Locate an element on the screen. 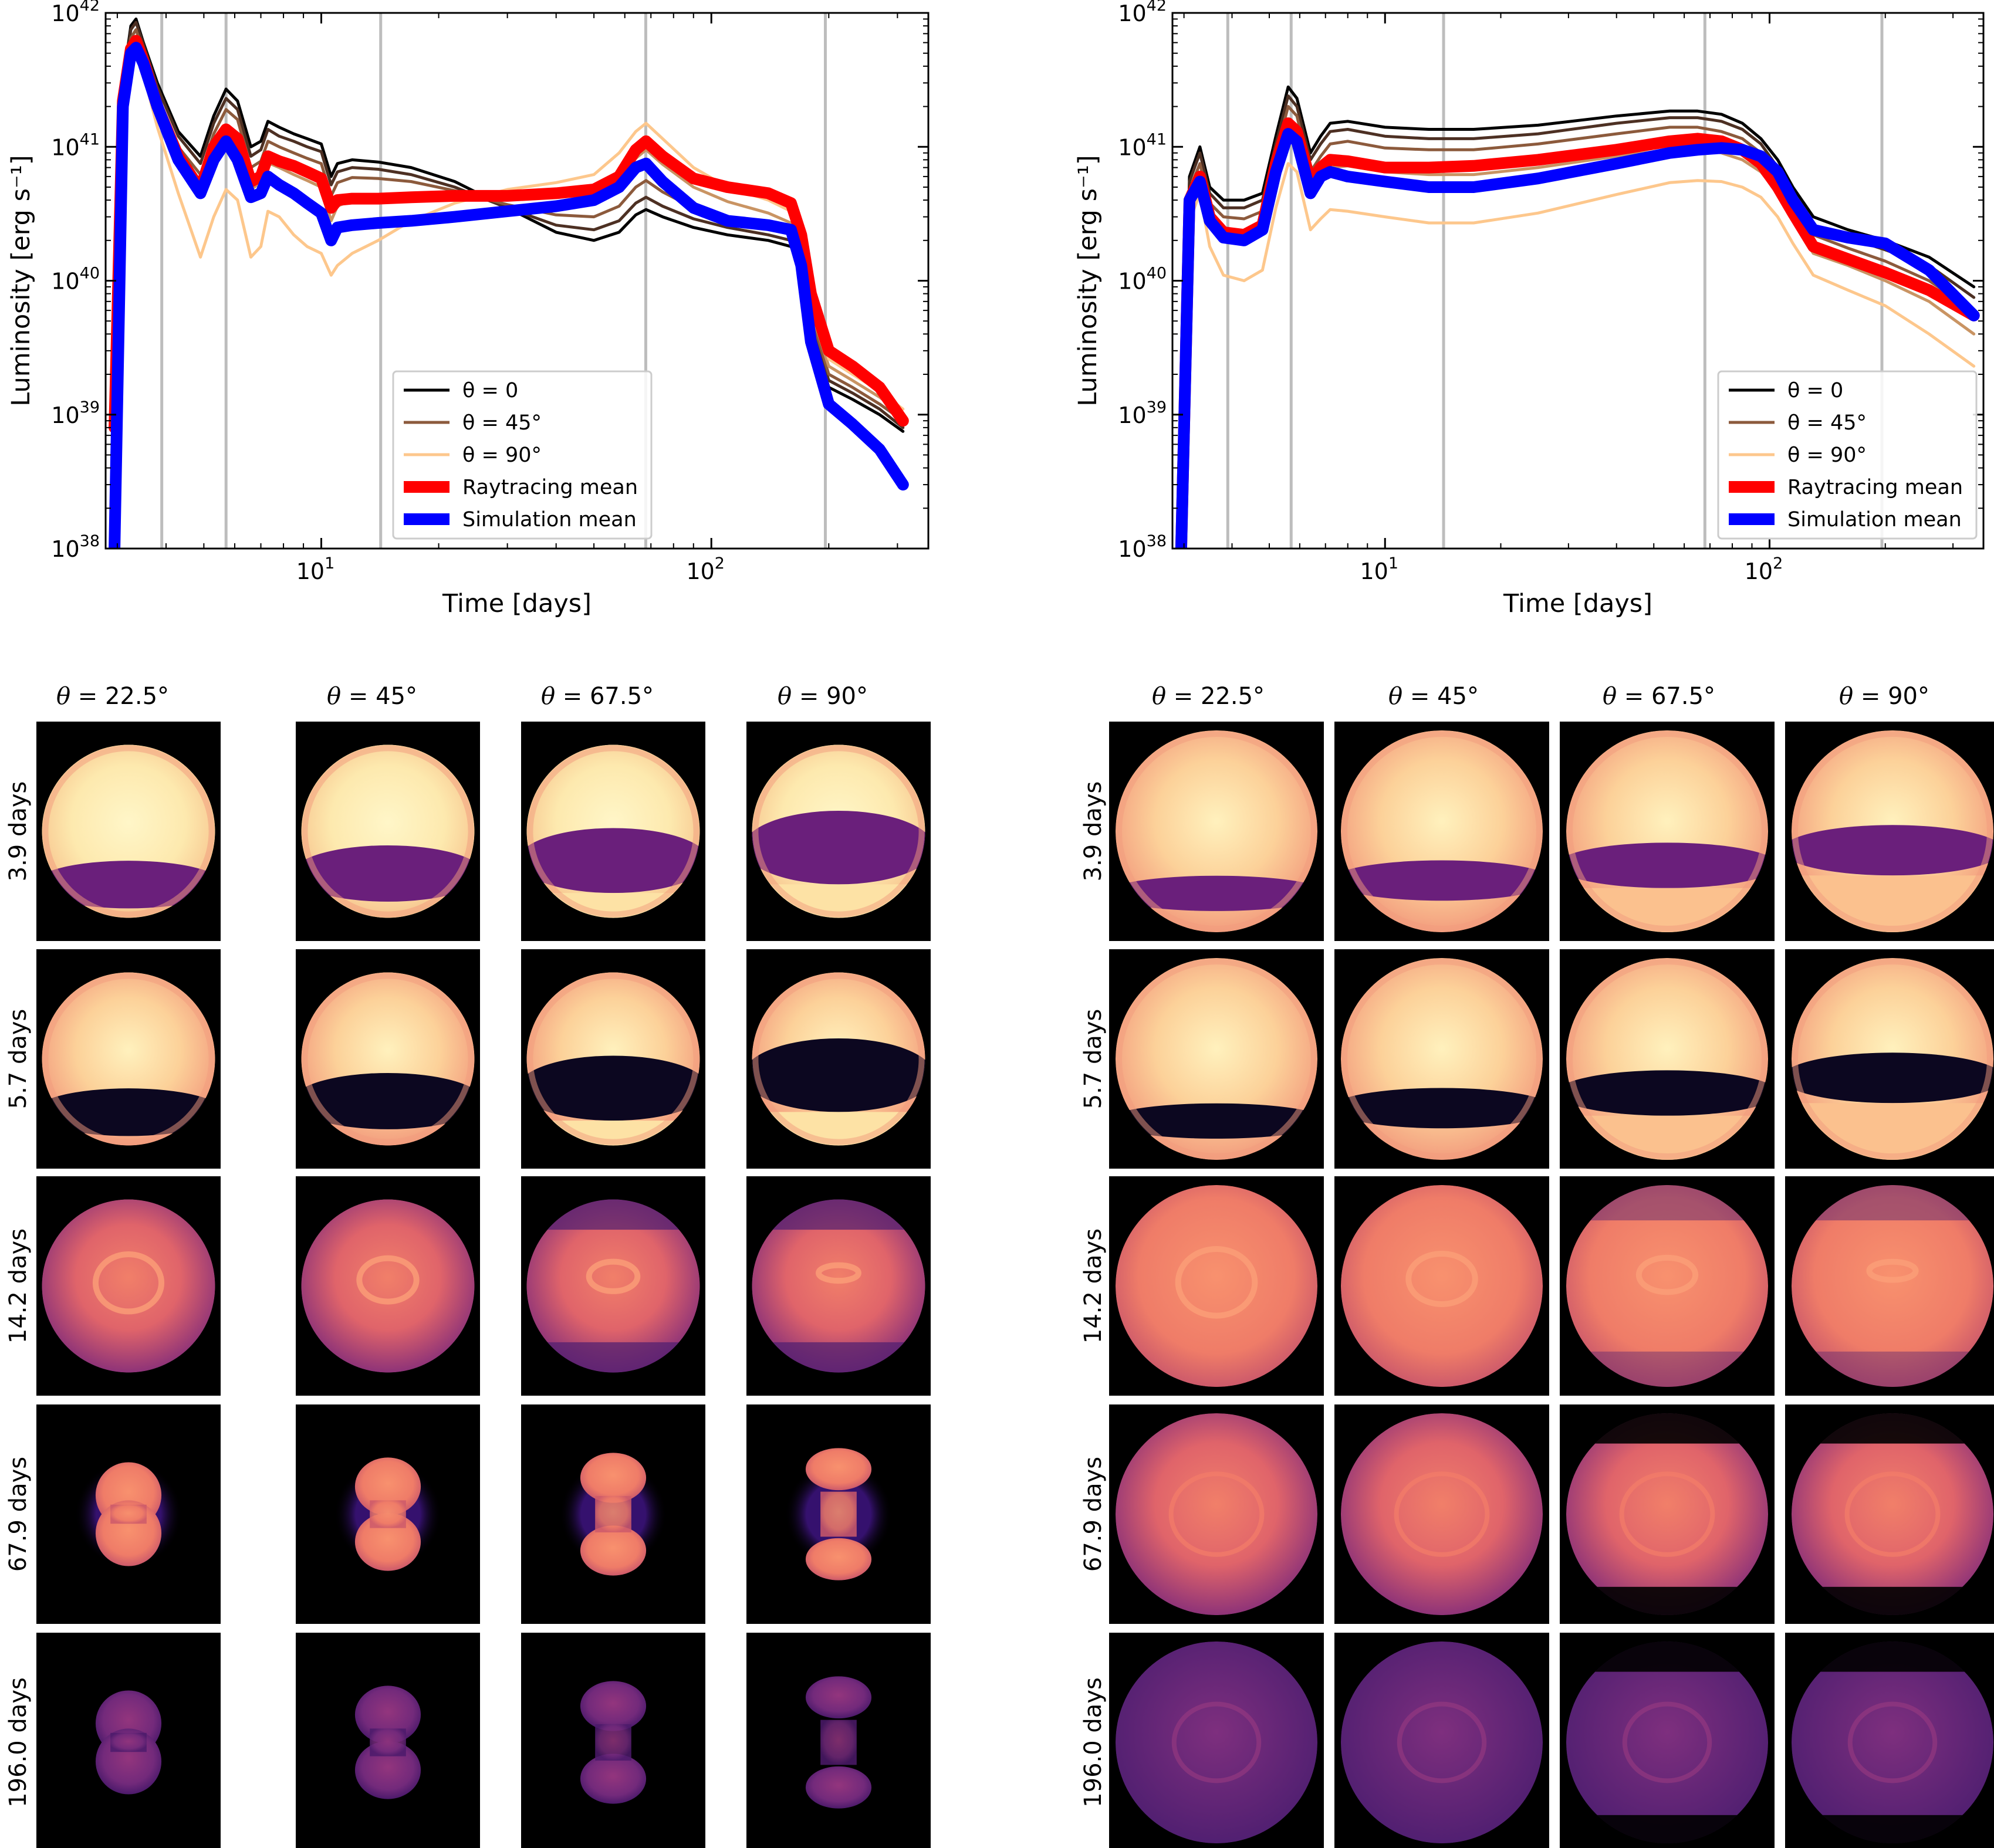  y-tick-label: 1039 is located at coordinates (76, 413).